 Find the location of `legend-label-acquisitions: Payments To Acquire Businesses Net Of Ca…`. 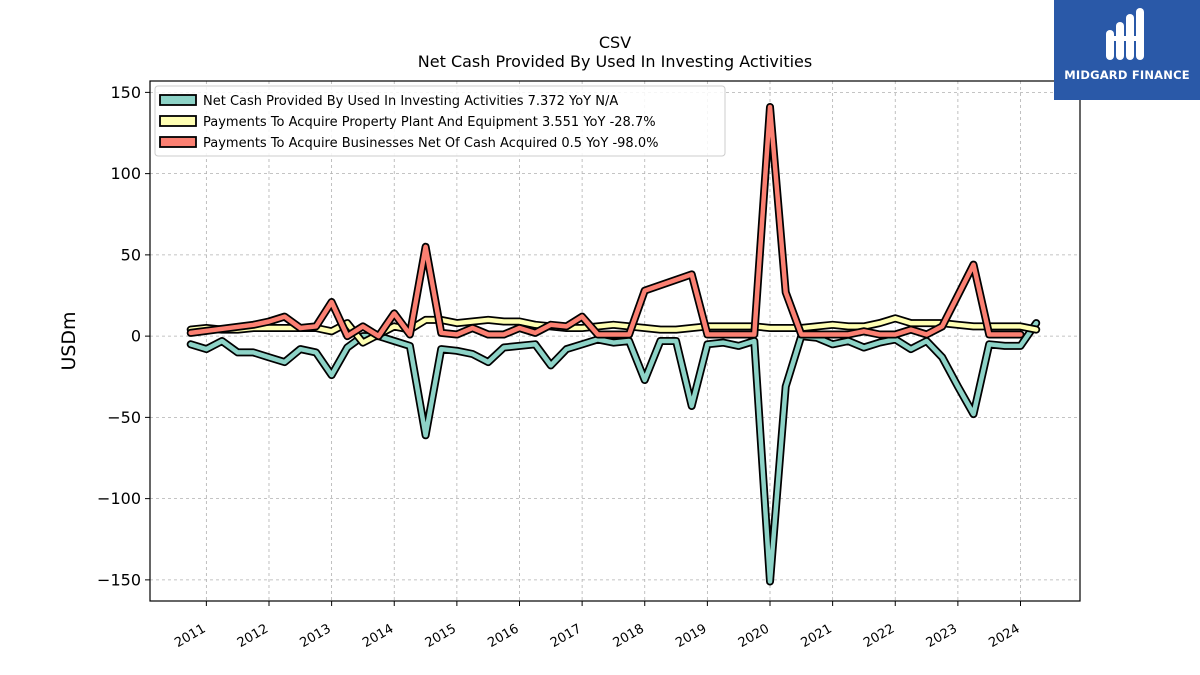

legend-label-acquisitions: Payments To Acquire Businesses Net Of Ca… is located at coordinates (430, 143).